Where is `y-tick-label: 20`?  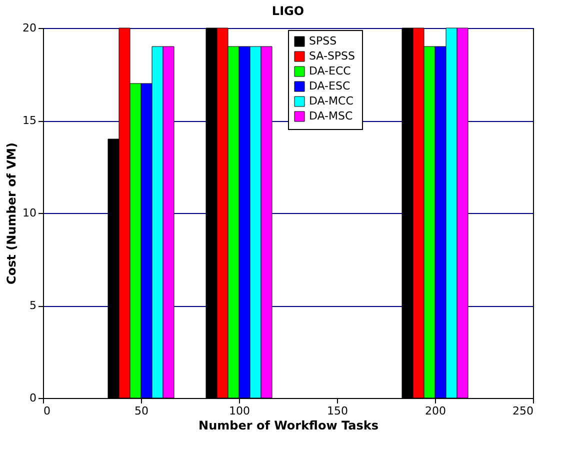
y-tick-label: 20 is located at coordinates (29, 28).